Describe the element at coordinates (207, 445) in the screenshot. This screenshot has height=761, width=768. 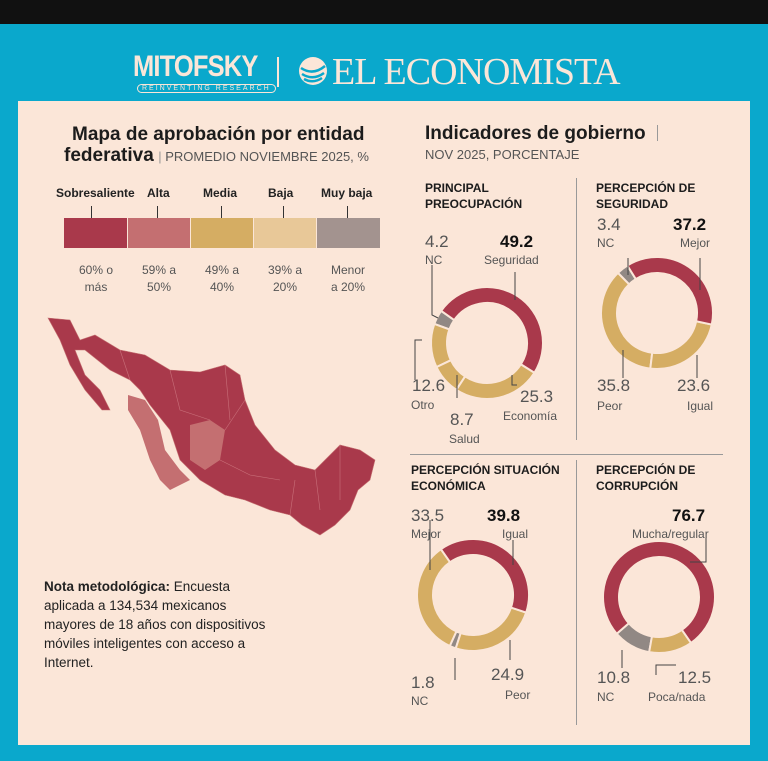
I see `map-states-alta-center` at that location.